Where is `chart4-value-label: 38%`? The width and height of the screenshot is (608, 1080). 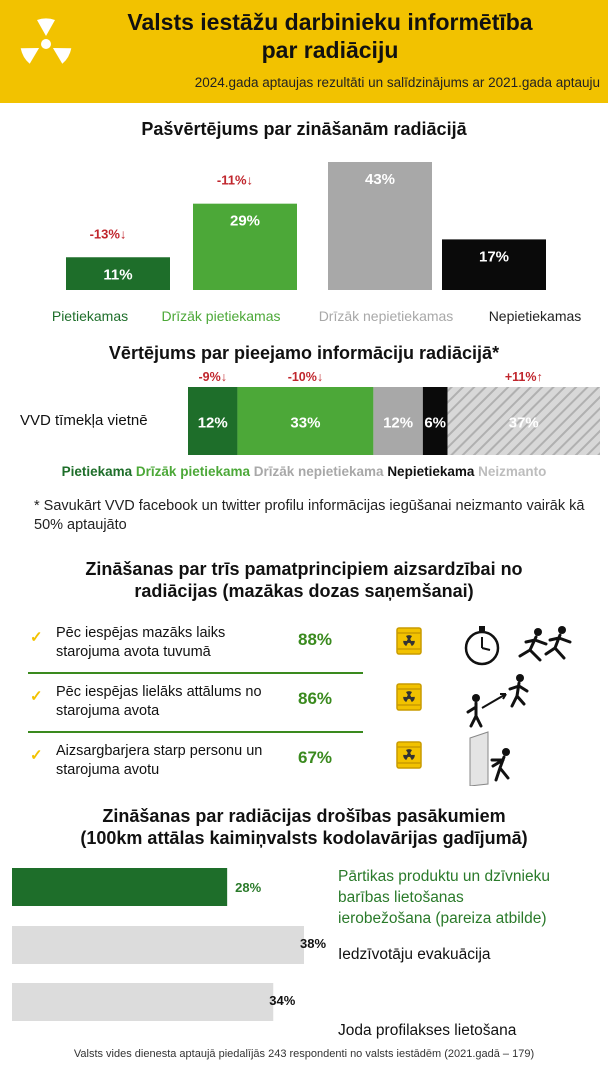 chart4-value-label: 38% is located at coordinates (313, 943).